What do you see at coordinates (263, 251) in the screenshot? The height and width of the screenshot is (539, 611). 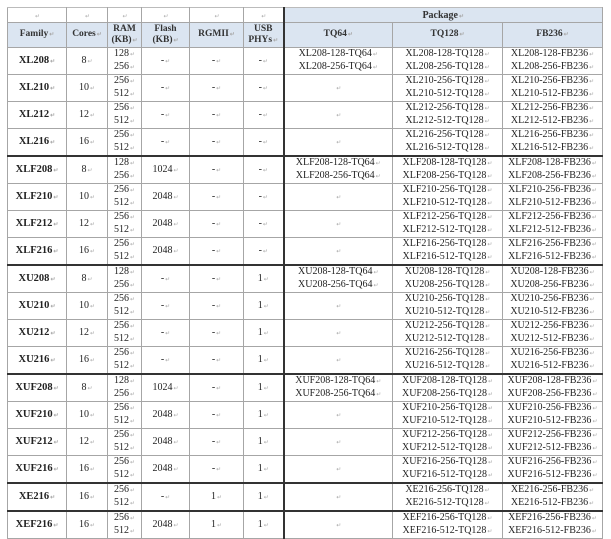 I see `cell-usb: -` at bounding box center [263, 251].